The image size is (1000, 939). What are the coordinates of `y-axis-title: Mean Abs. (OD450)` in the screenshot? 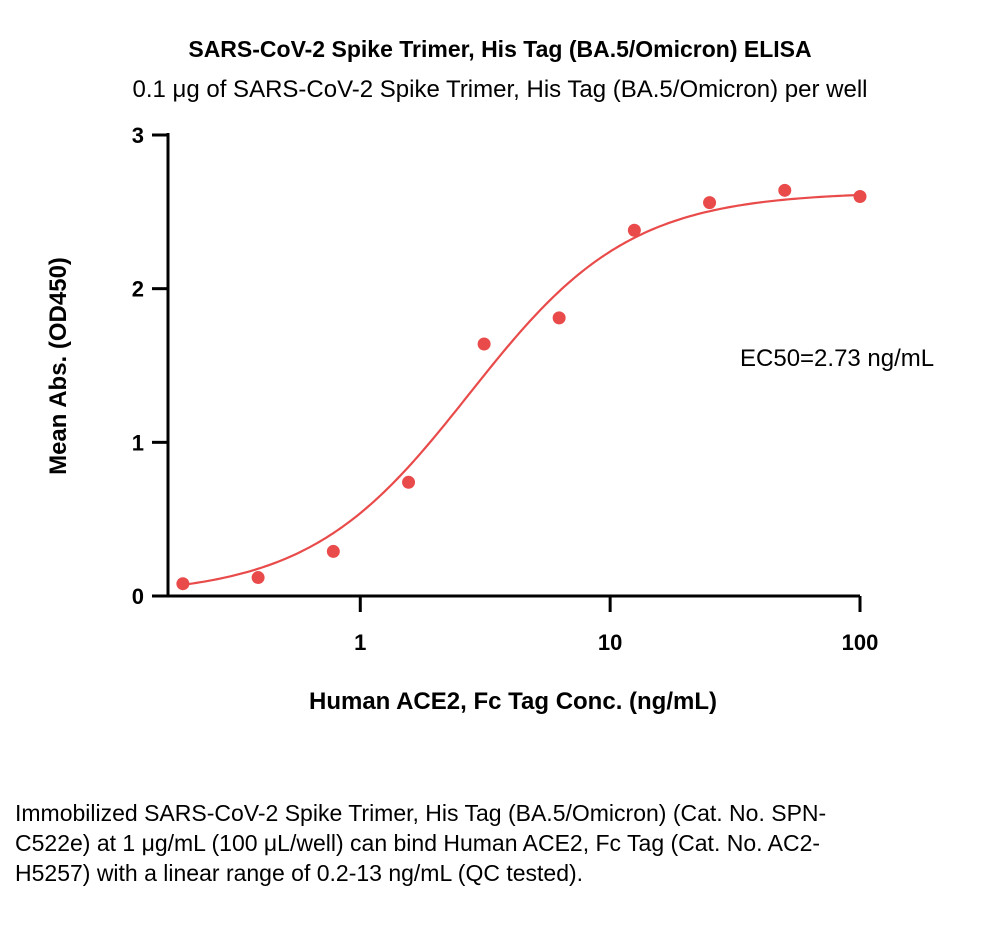 It's located at (58, 366).